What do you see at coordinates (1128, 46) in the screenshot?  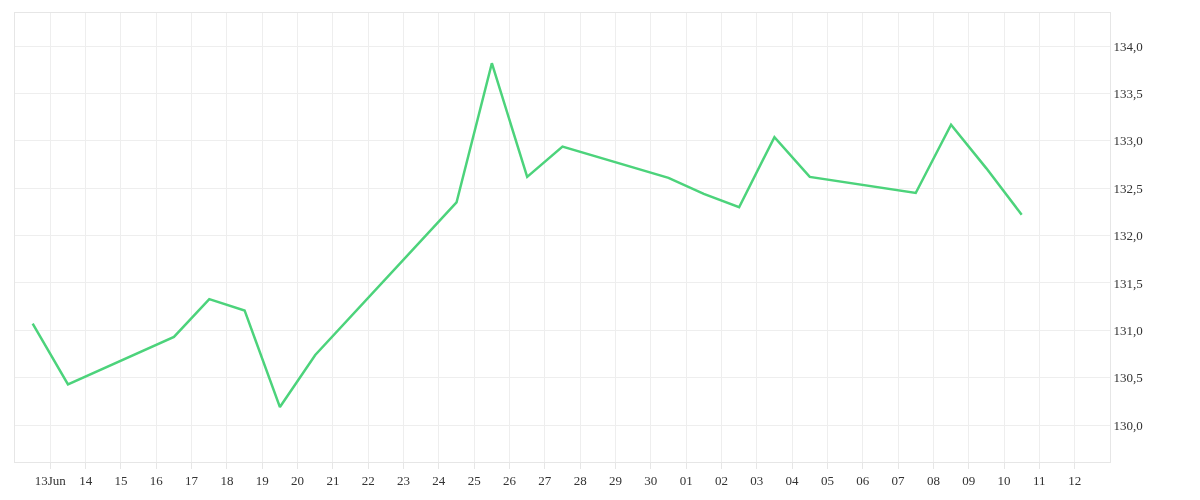 I see `y-tick-label: 134,0` at bounding box center [1128, 46].